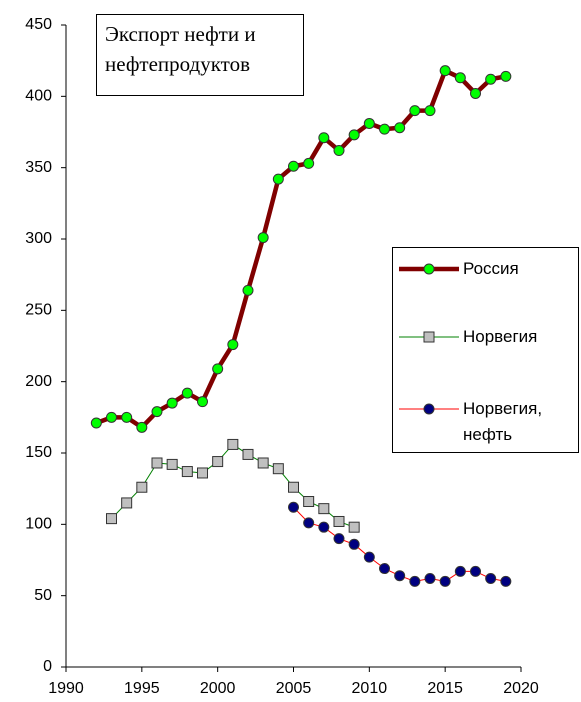 The height and width of the screenshot is (702, 581). I want to click on legend-label: Норвегия, so click(500, 336).